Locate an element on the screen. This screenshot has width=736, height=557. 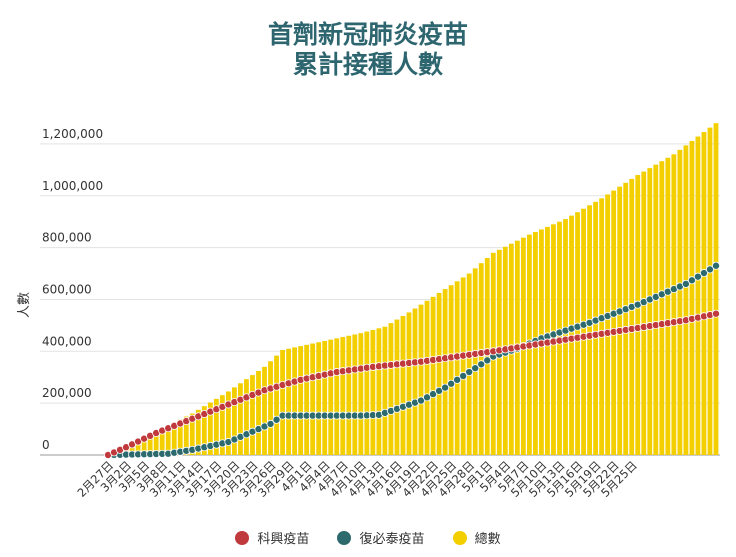
chart-title: 首劑新冠肺炎疫苗 累計接種人數 is located at coordinates (368, 50).